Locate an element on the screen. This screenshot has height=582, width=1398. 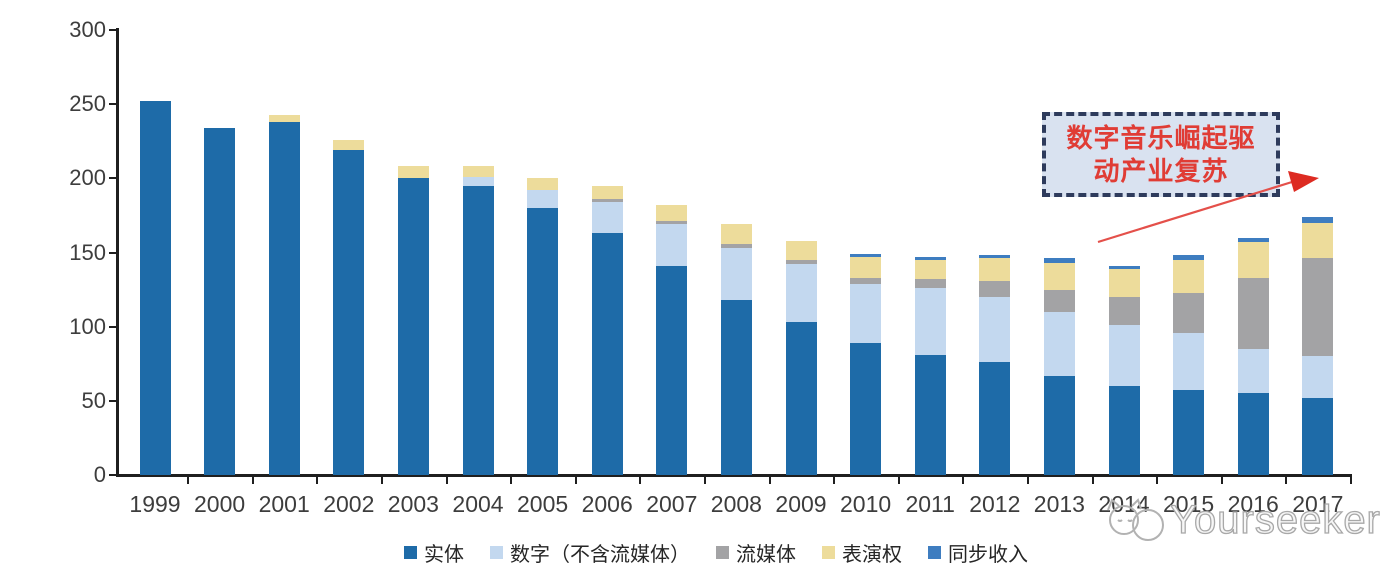
x-axis-year-label: 2008 is located at coordinates (736, 504).